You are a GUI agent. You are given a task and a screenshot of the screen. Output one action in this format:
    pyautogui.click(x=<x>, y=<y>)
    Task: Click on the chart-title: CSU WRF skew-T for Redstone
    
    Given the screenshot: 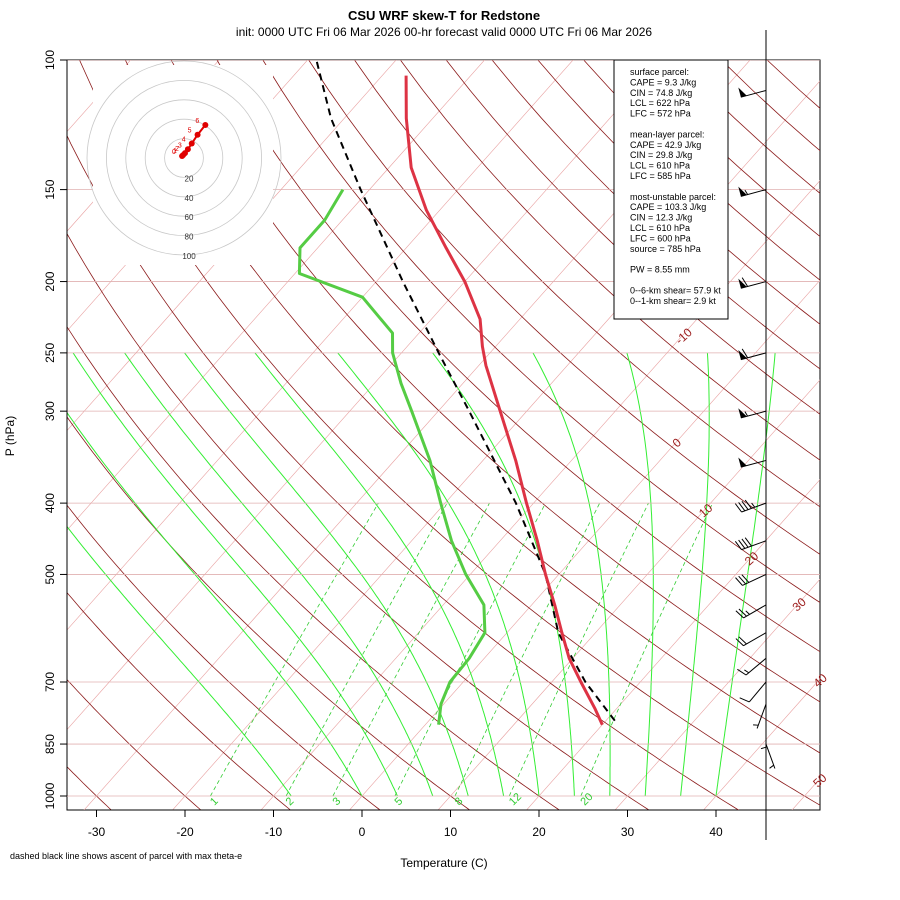 What is the action you would take?
    pyautogui.click(x=444, y=15)
    